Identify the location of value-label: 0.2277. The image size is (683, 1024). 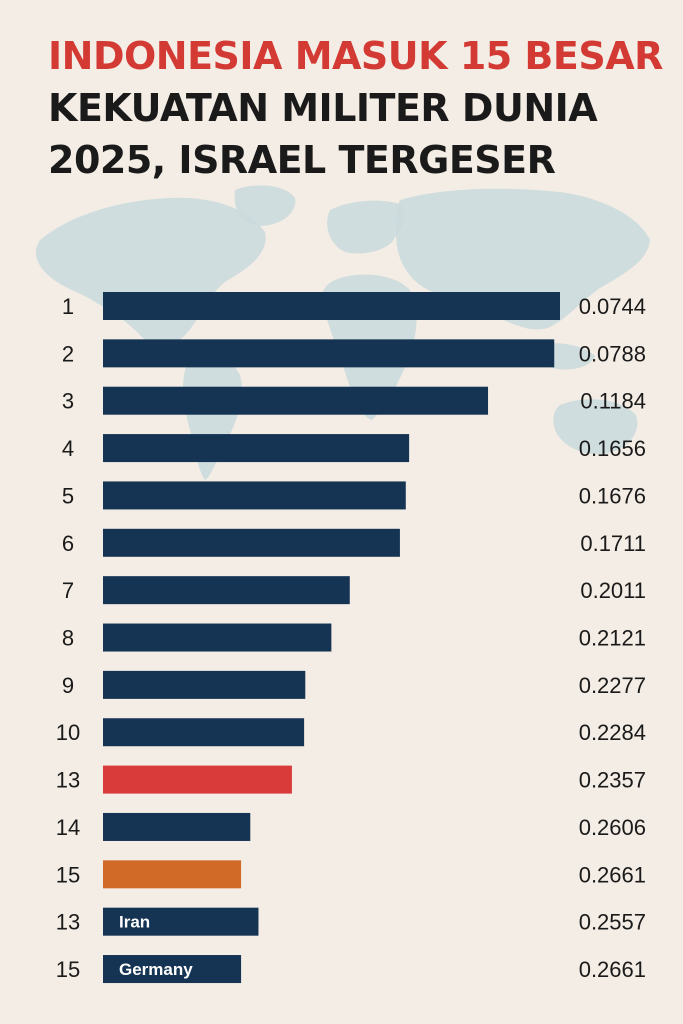
(612, 685).